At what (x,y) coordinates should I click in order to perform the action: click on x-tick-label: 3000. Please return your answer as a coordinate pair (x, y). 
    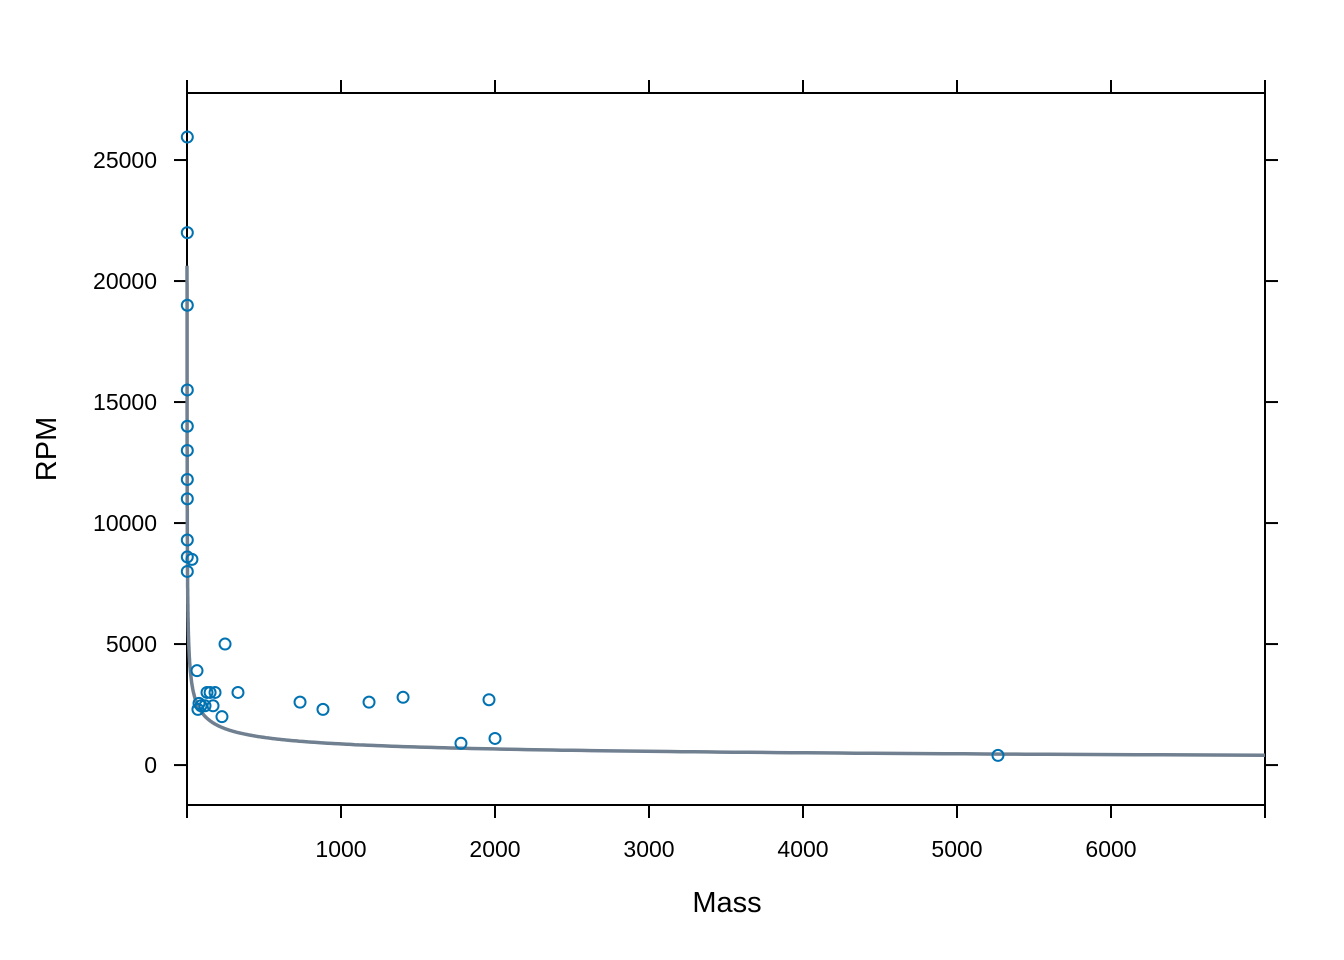
    Looking at the image, I should click on (648, 849).